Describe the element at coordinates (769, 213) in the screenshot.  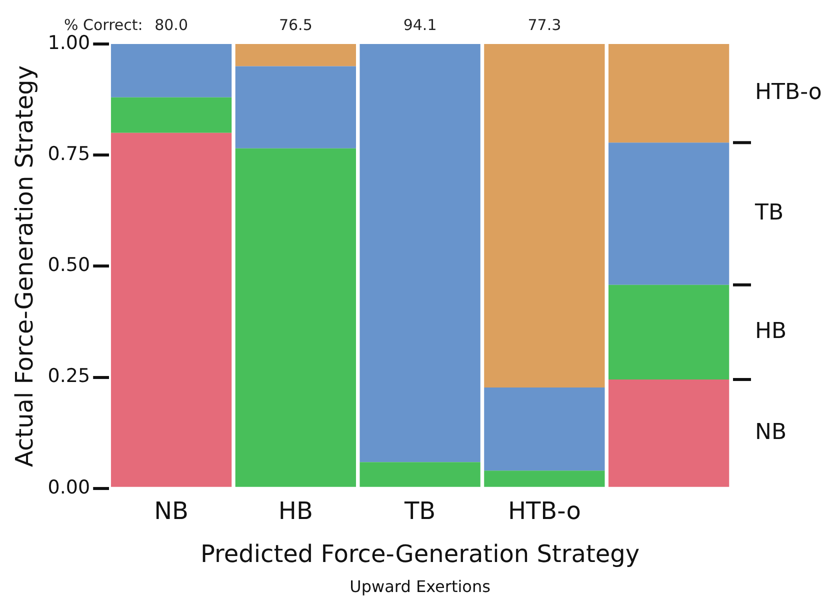
I see `series-label: TB` at that location.